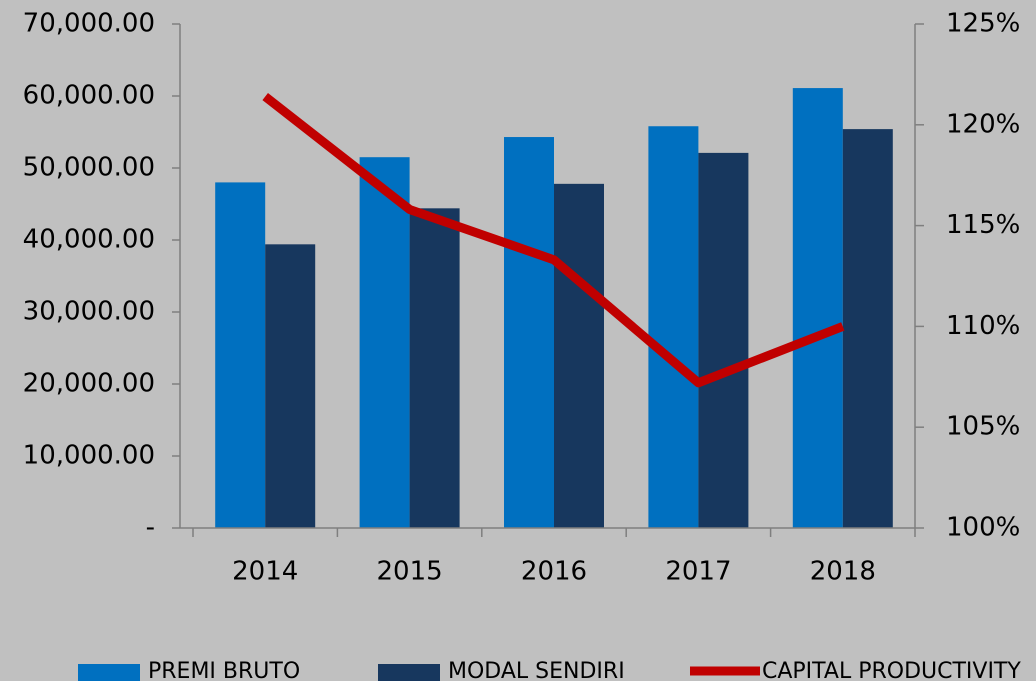  What do you see at coordinates (89, 168) in the screenshot?
I see `y-tick-label: 50,000.00` at bounding box center [89, 168].